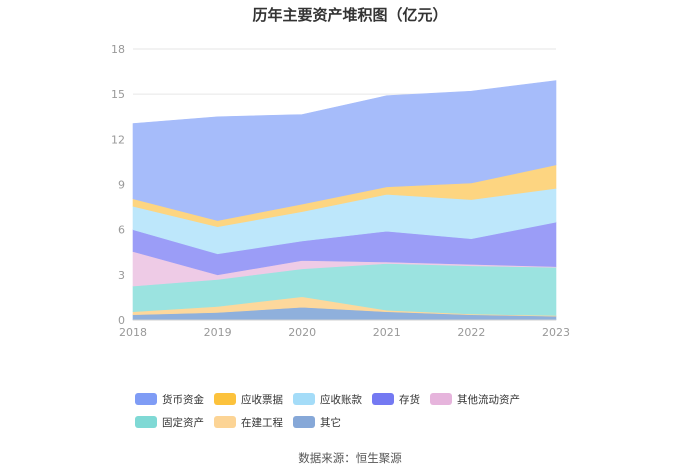 The image size is (700, 474). What do you see at coordinates (218, 332) in the screenshot?
I see `x-tick-label: 2019` at bounding box center [218, 332].